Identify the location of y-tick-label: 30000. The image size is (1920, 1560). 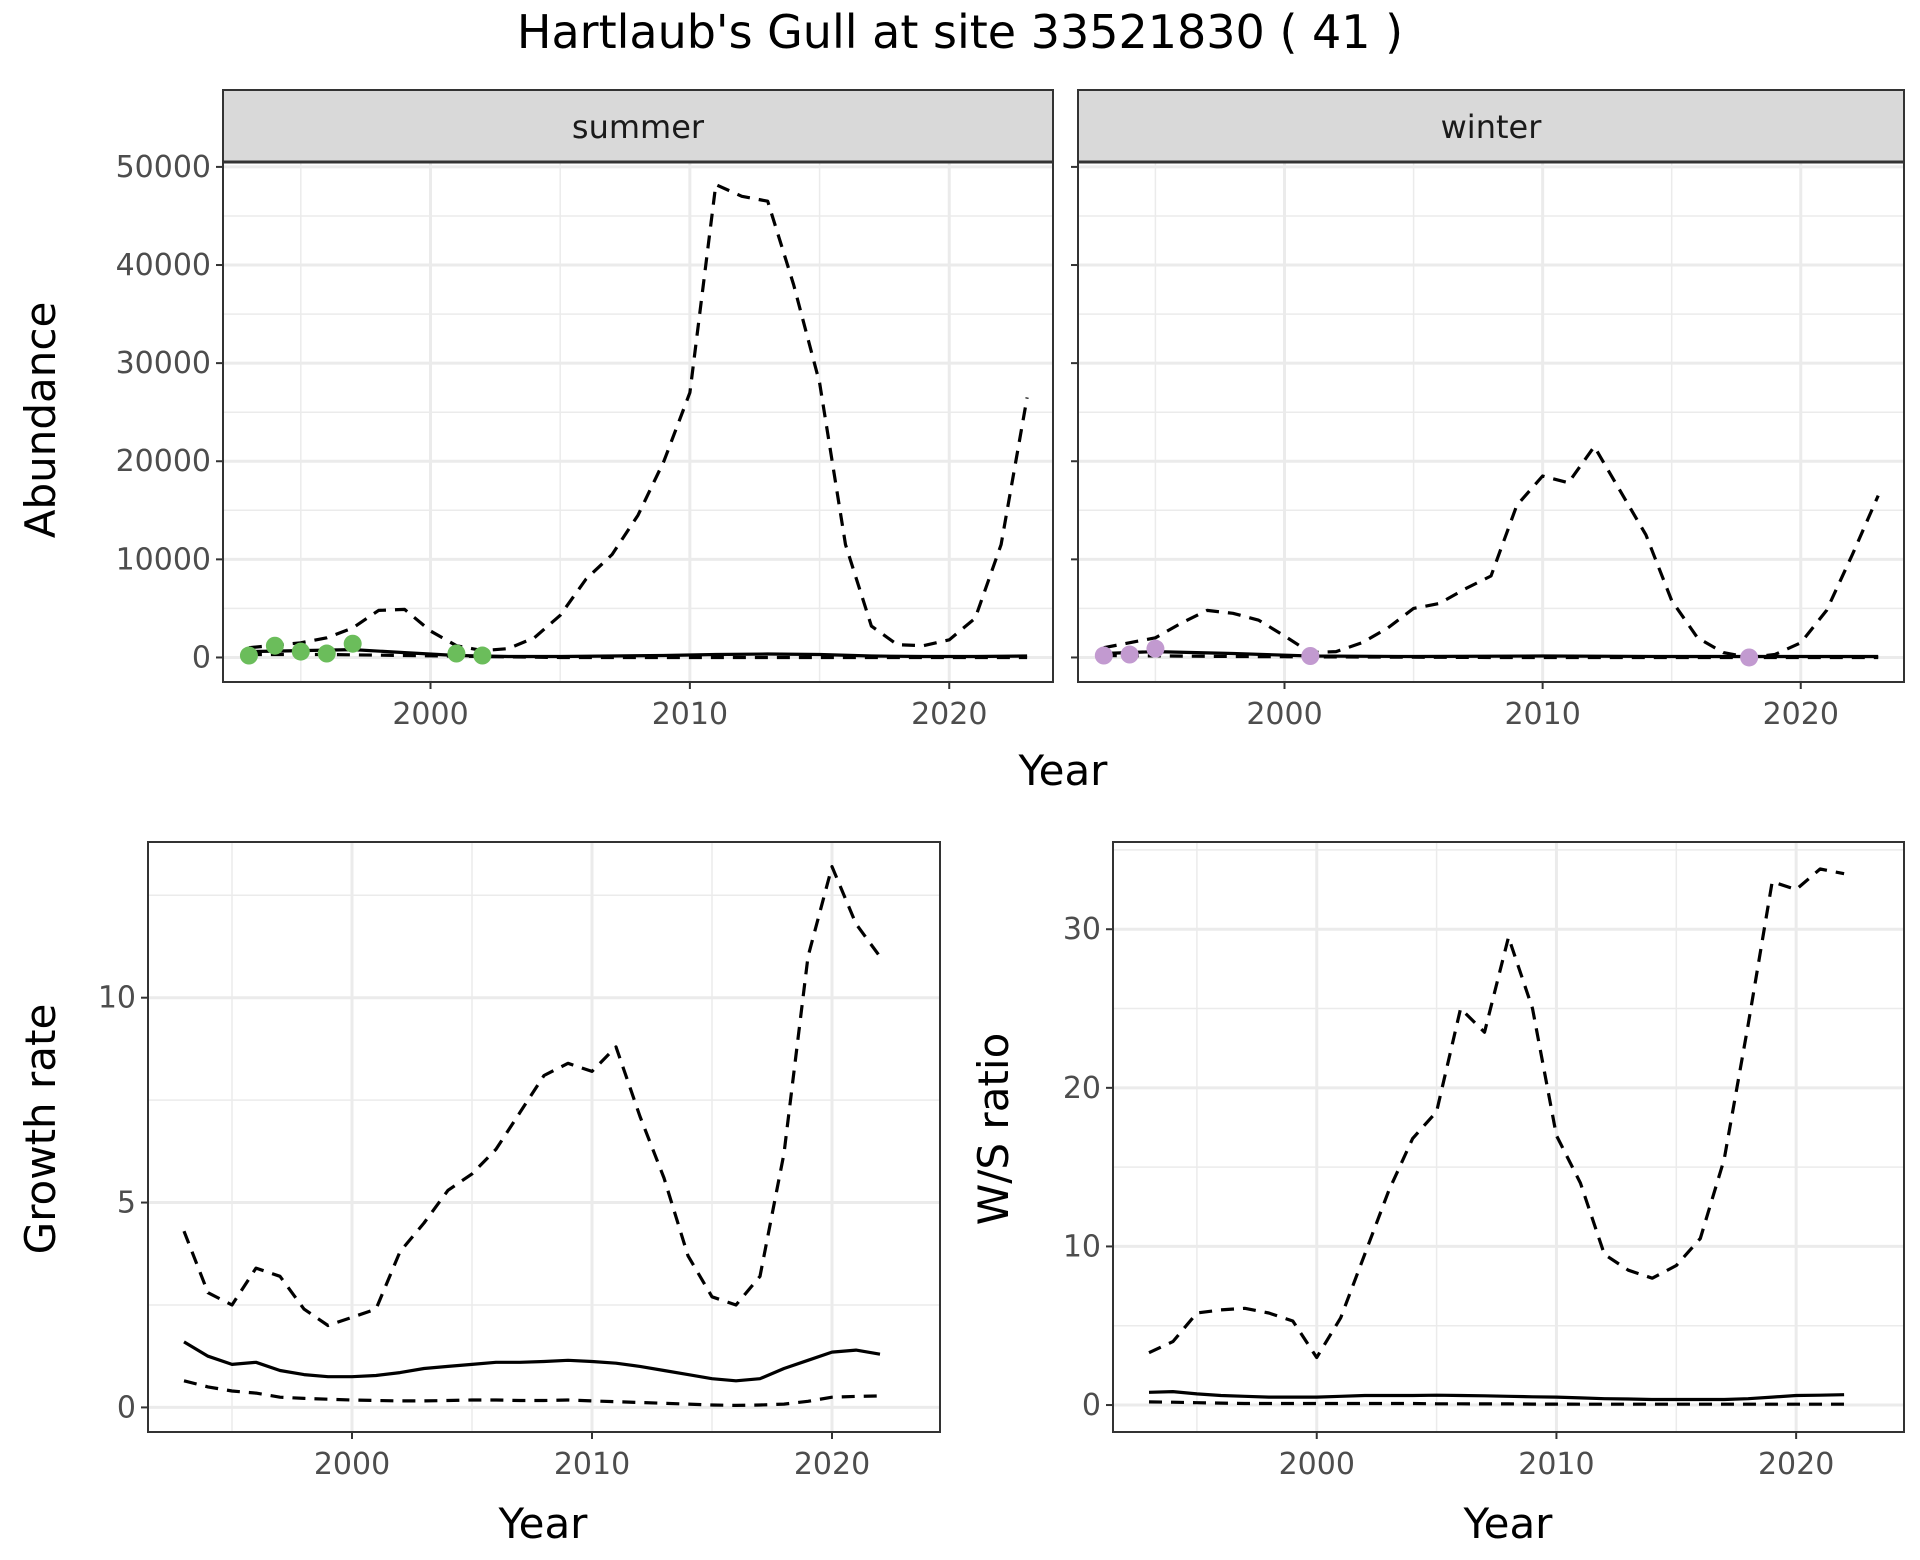
(163, 363).